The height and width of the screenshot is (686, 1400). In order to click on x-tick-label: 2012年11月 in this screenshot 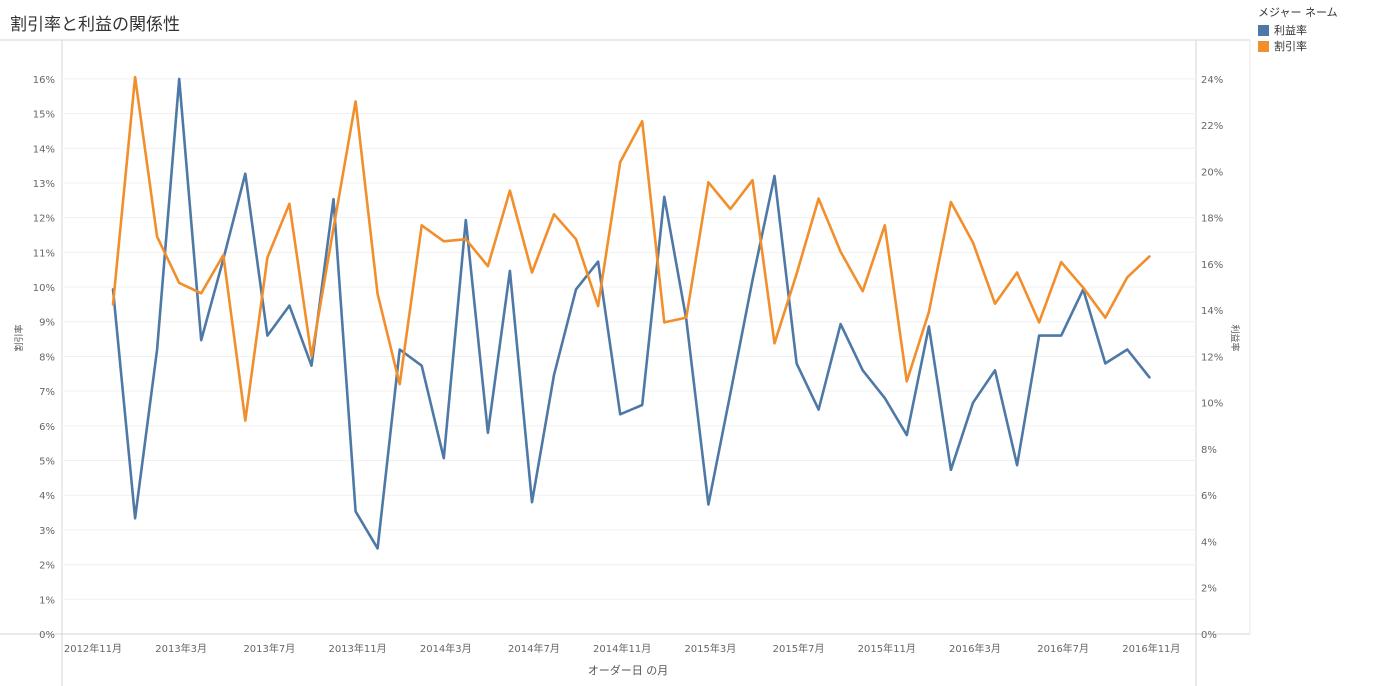, I will do `click(93, 648)`.